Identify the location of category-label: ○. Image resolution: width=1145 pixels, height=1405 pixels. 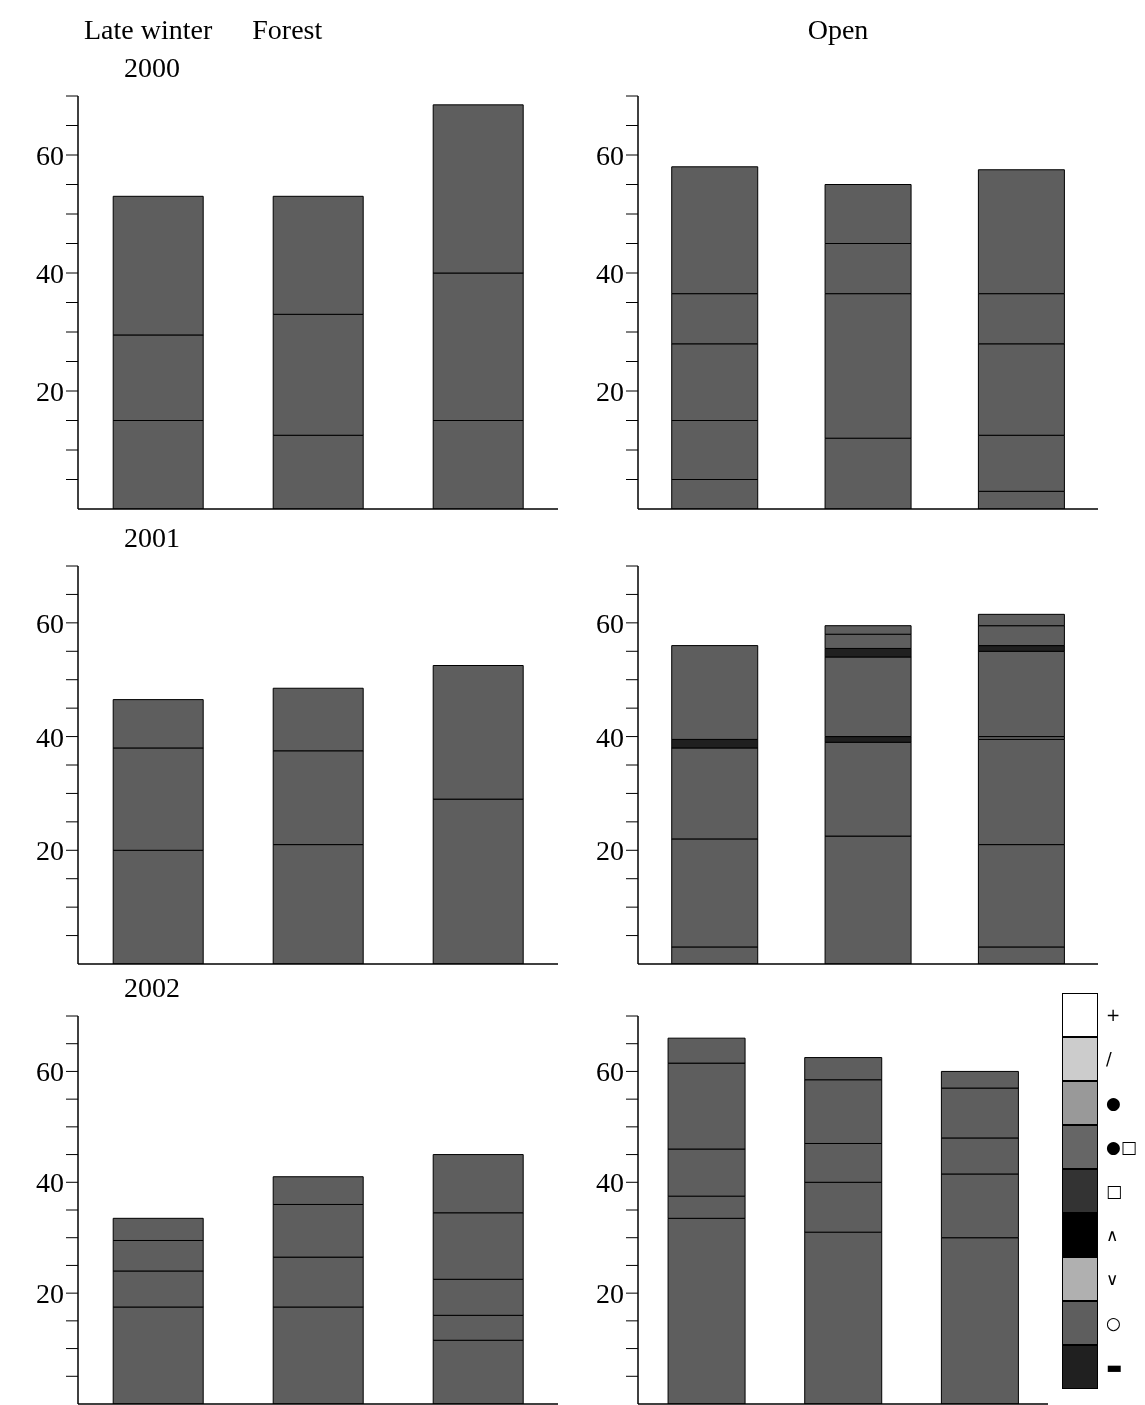
(1113, 1323).